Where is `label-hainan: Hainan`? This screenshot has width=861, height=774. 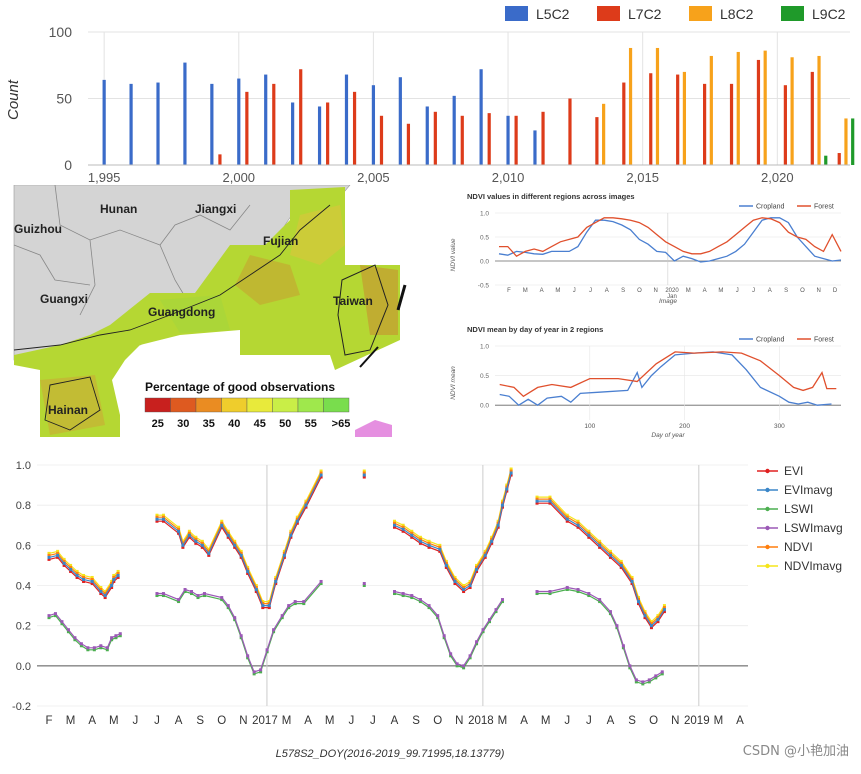
label-hainan: Hainan is located at coordinates (68, 410).